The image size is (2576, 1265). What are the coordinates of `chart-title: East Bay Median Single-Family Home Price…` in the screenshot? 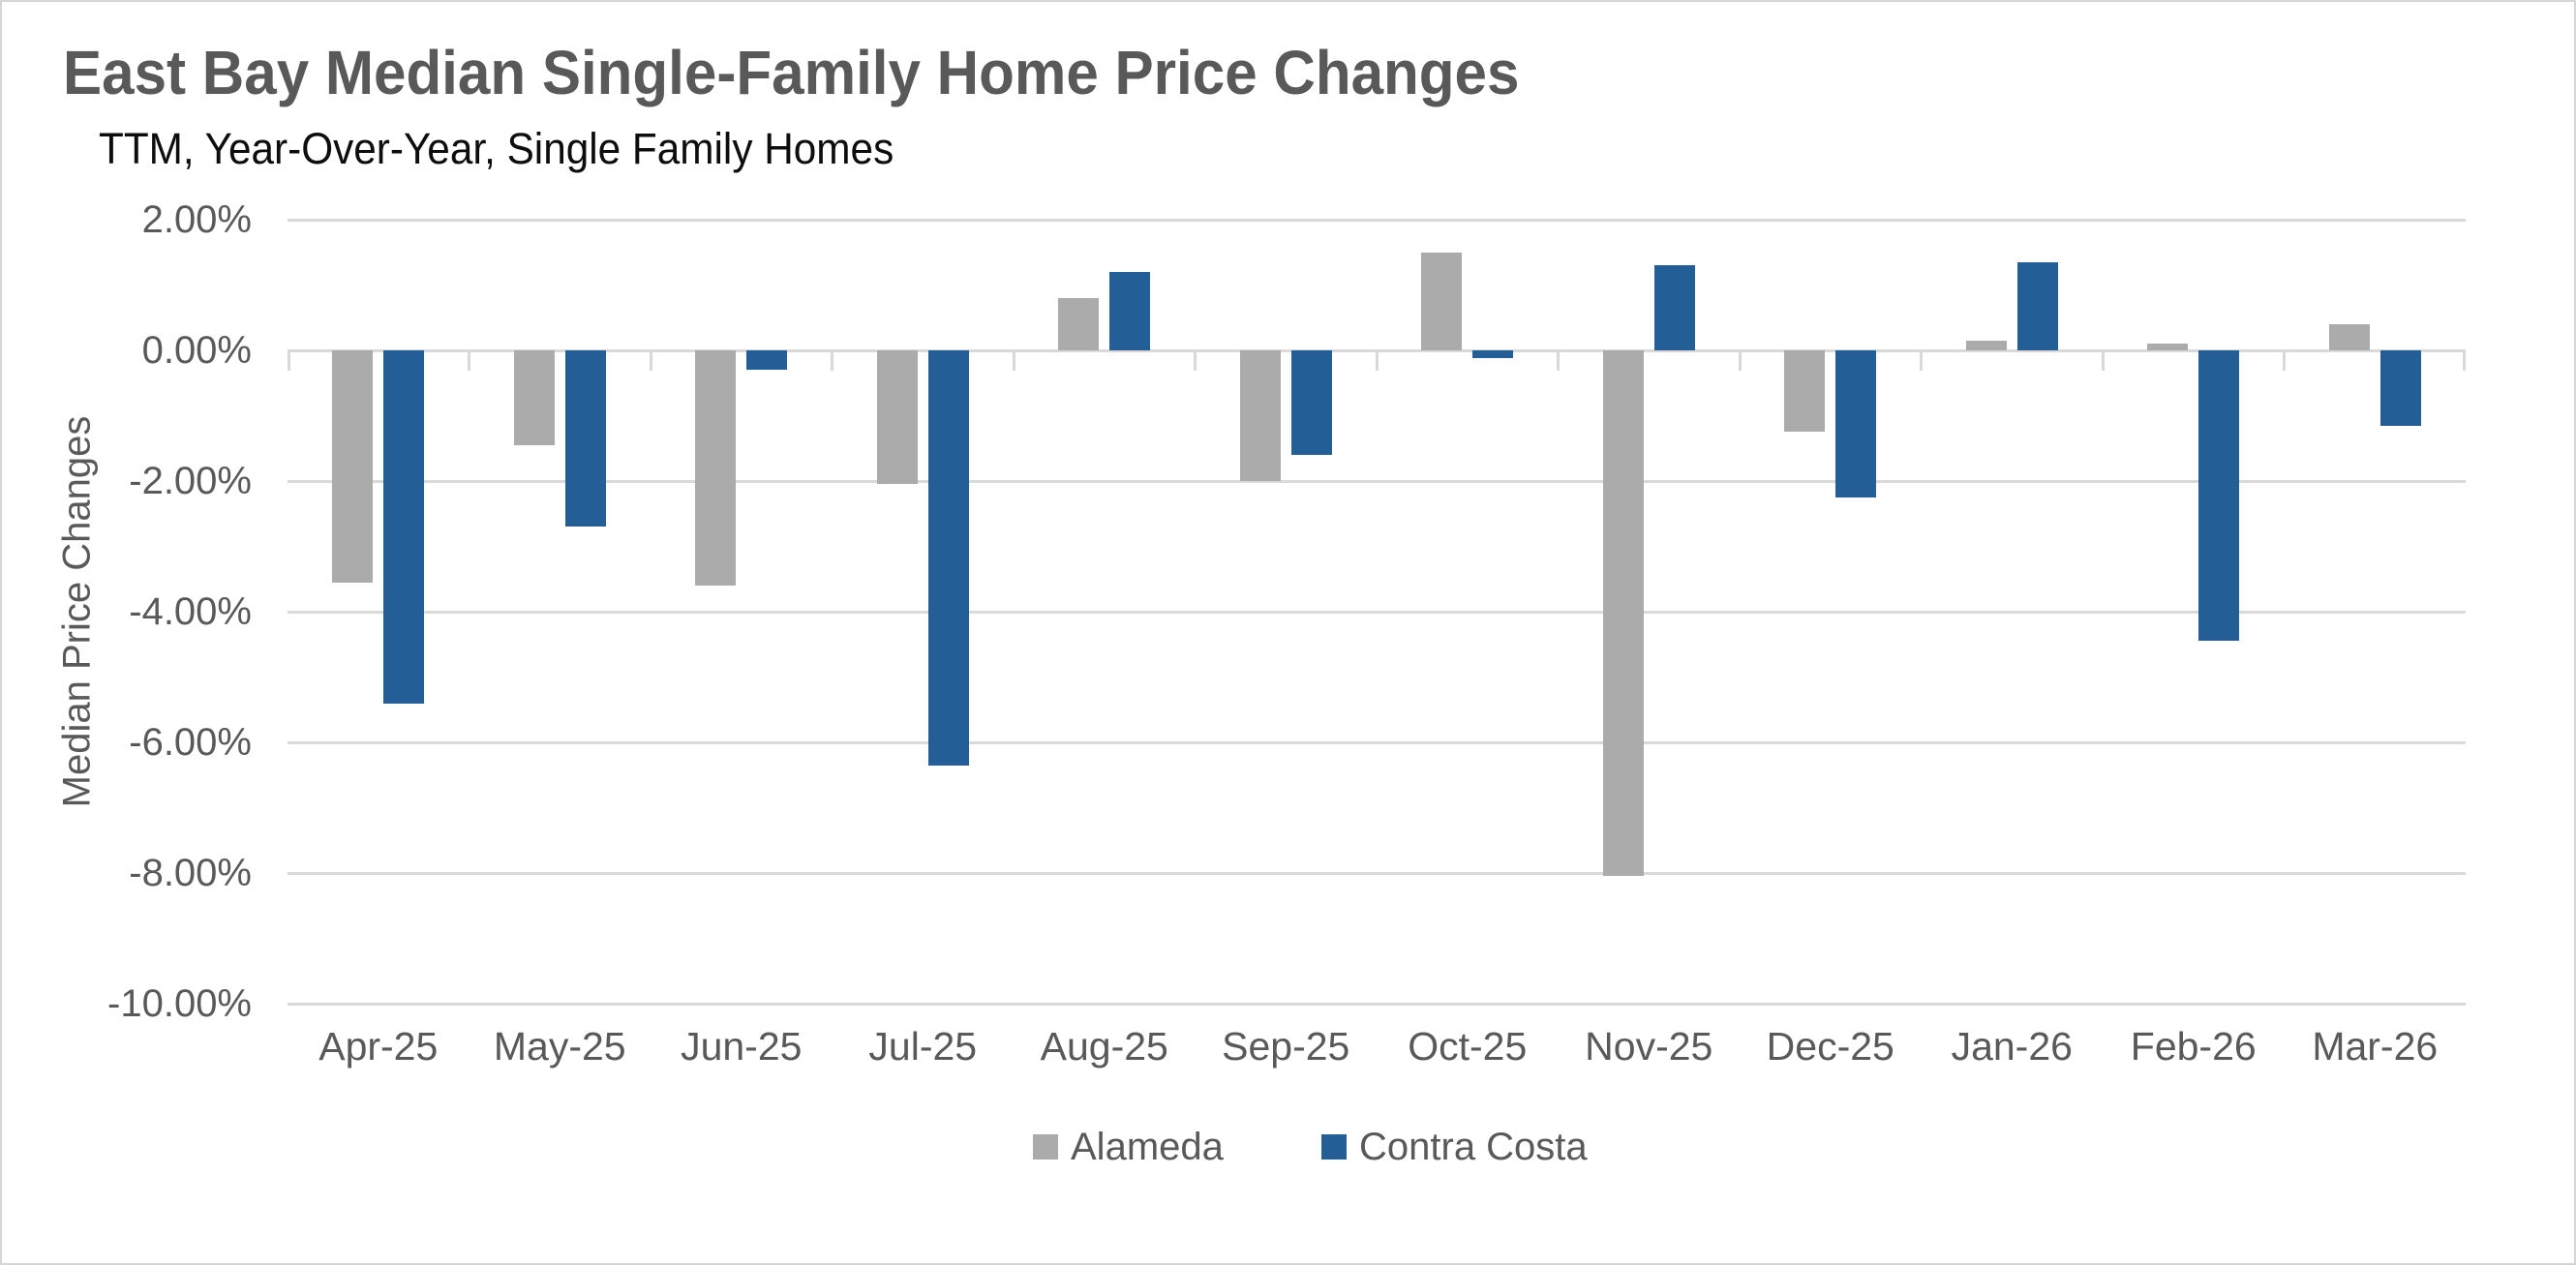 It's located at (791, 73).